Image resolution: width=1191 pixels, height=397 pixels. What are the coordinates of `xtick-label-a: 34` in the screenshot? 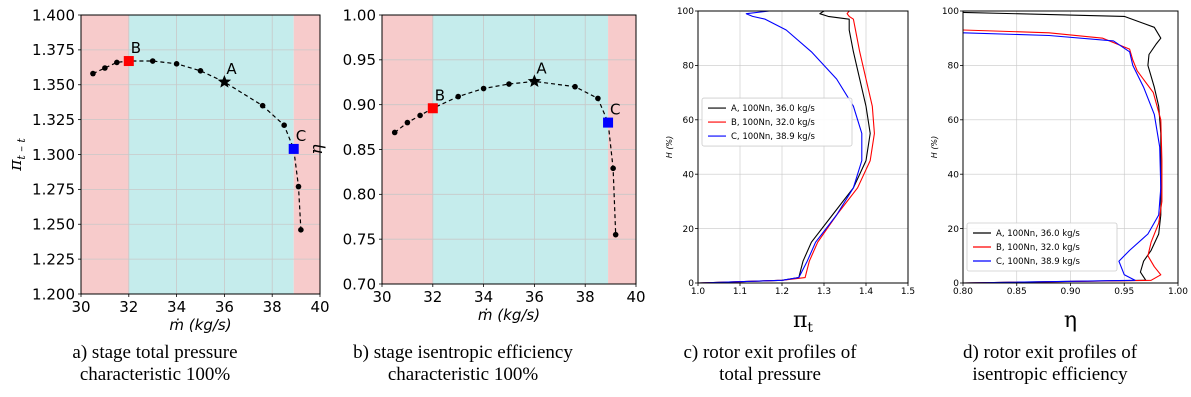 It's located at (176, 307).